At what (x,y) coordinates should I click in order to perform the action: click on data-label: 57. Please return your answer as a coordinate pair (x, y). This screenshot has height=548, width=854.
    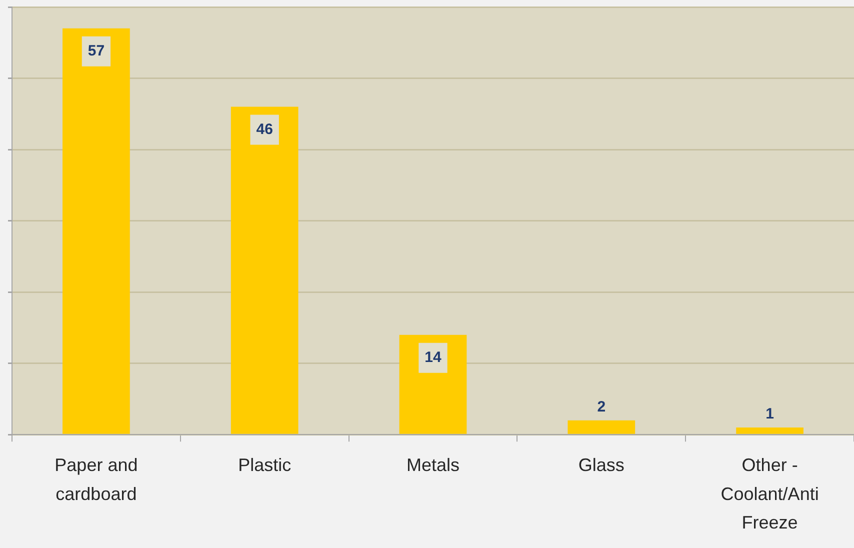
    Looking at the image, I should click on (96, 51).